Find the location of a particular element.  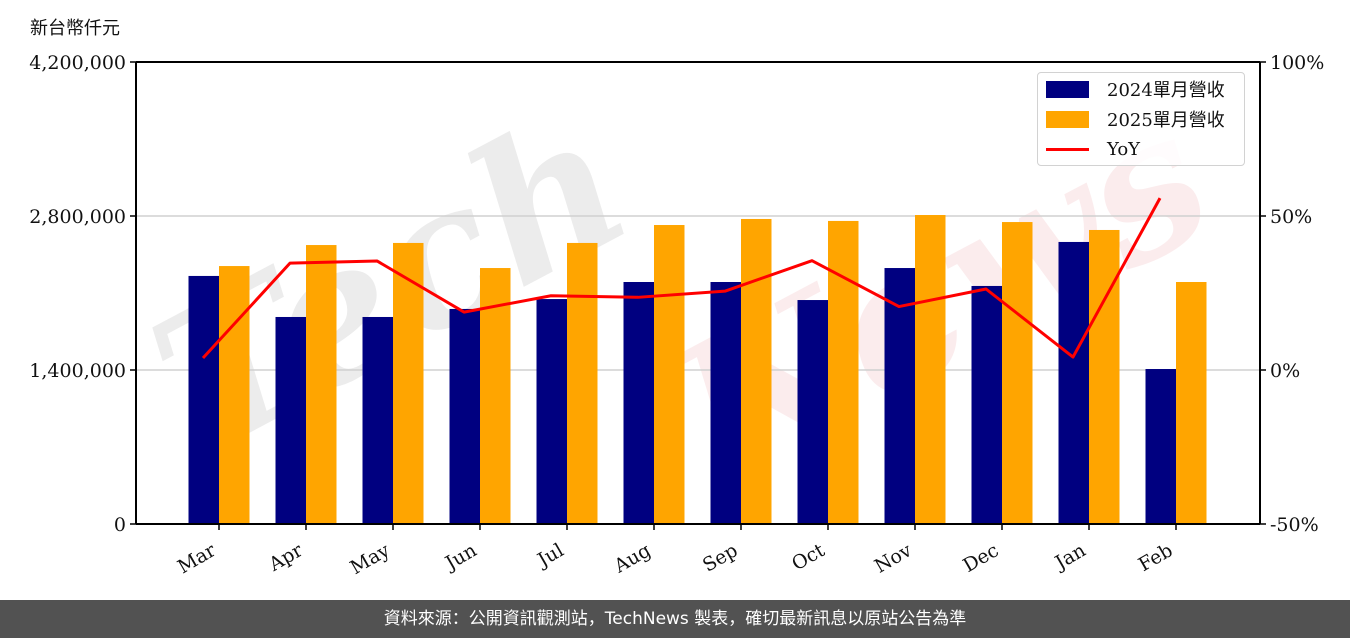

bar-2025-sep is located at coordinates (756, 371).